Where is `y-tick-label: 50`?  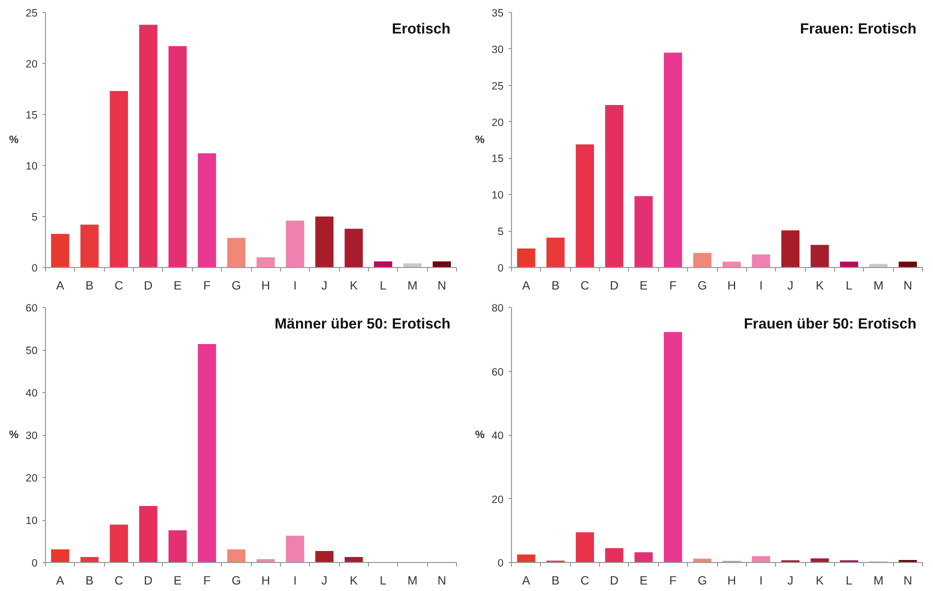
y-tick-label: 50 is located at coordinates (32, 351).